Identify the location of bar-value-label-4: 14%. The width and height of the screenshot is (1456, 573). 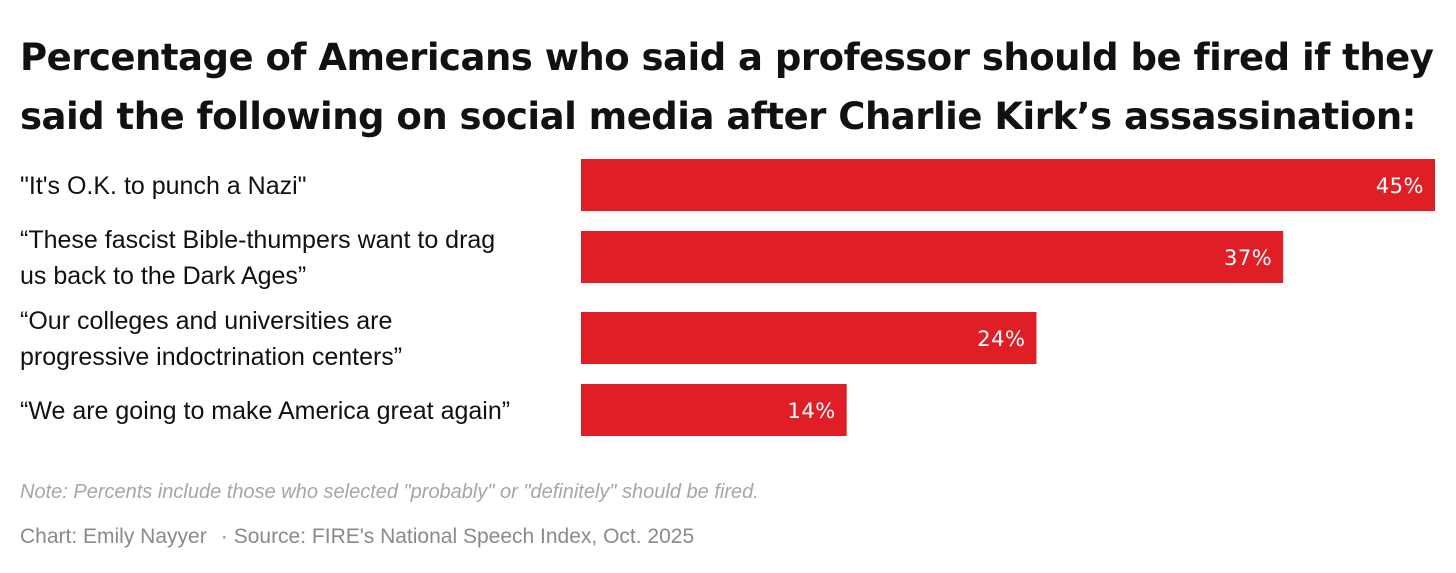
(812, 411).